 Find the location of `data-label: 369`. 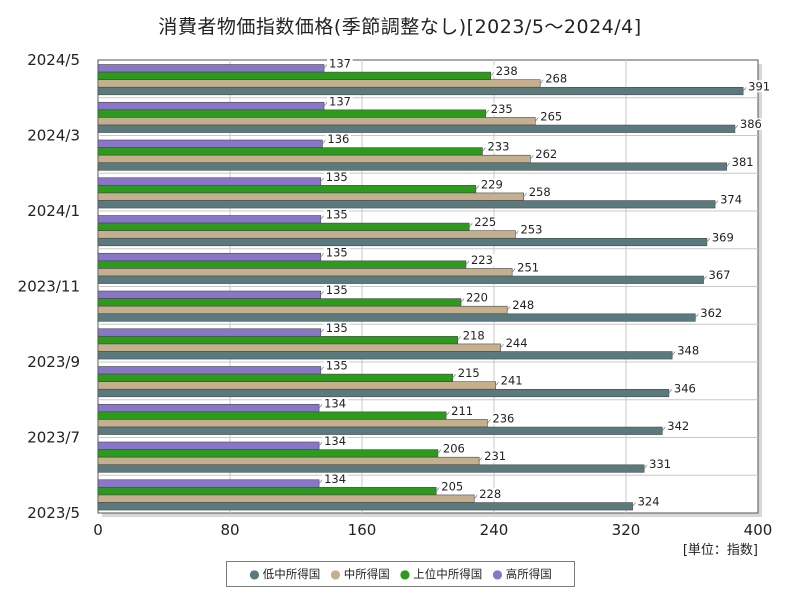

data-label: 369 is located at coordinates (723, 237).